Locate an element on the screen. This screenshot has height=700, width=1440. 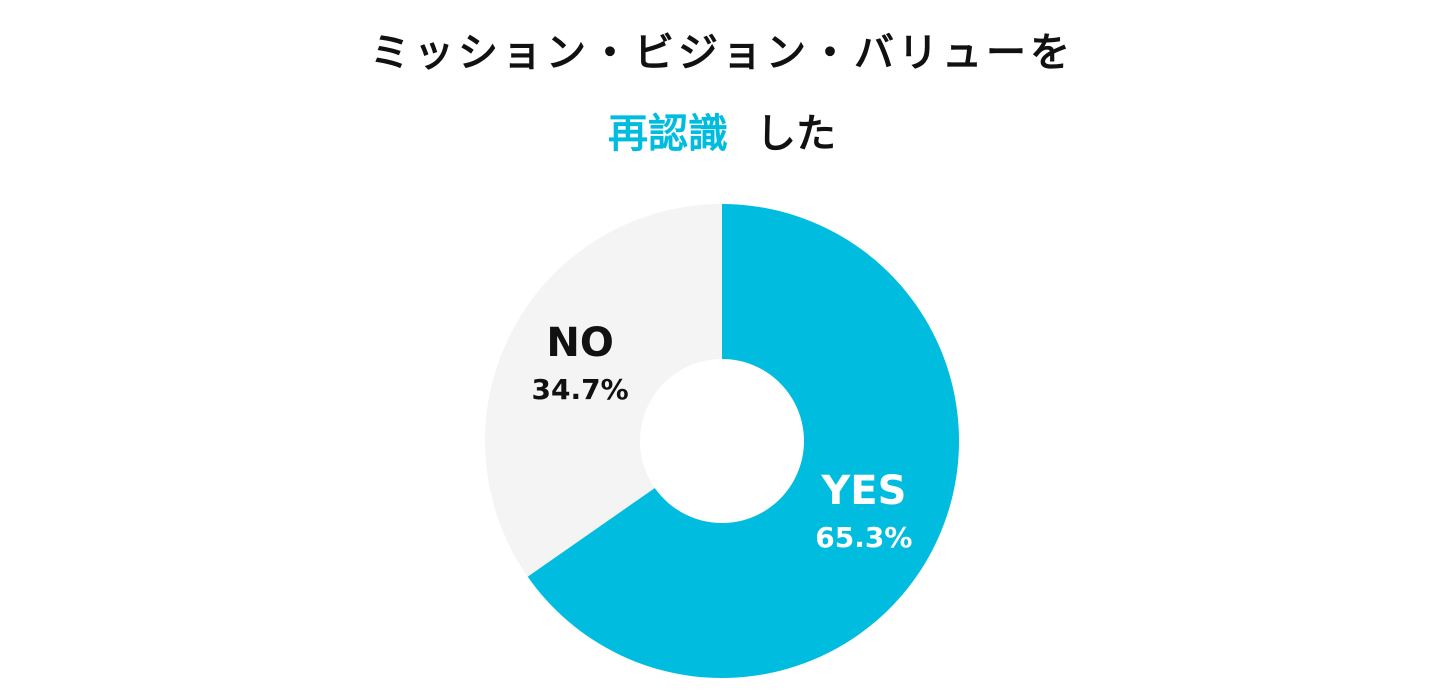
donut-slice is located at coordinates (603, 390).